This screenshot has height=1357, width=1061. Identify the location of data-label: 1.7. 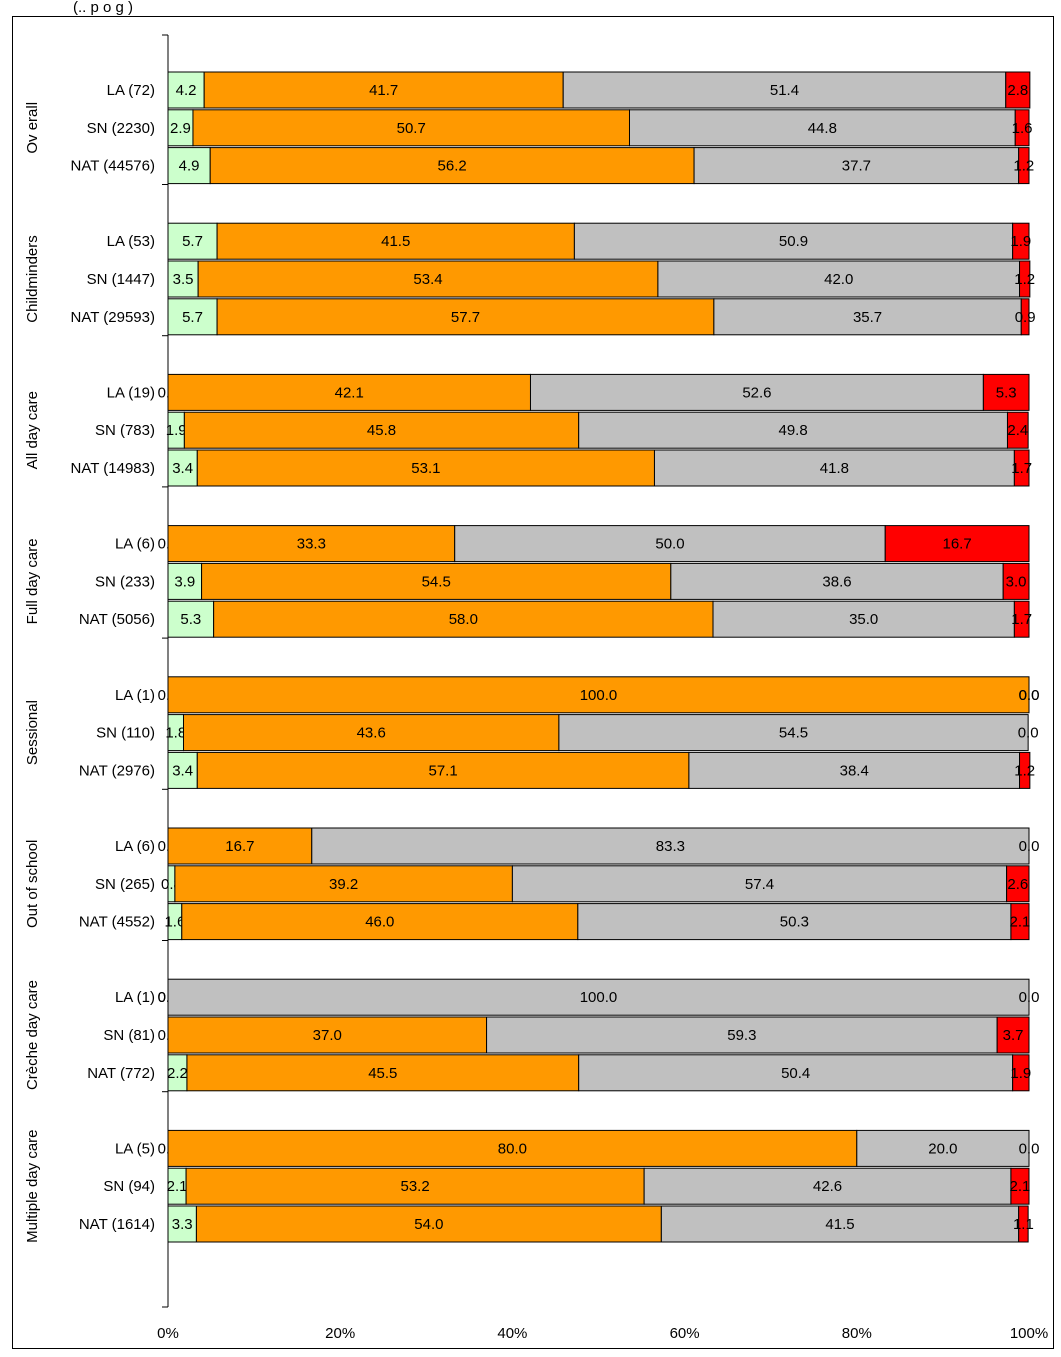
(1021, 619).